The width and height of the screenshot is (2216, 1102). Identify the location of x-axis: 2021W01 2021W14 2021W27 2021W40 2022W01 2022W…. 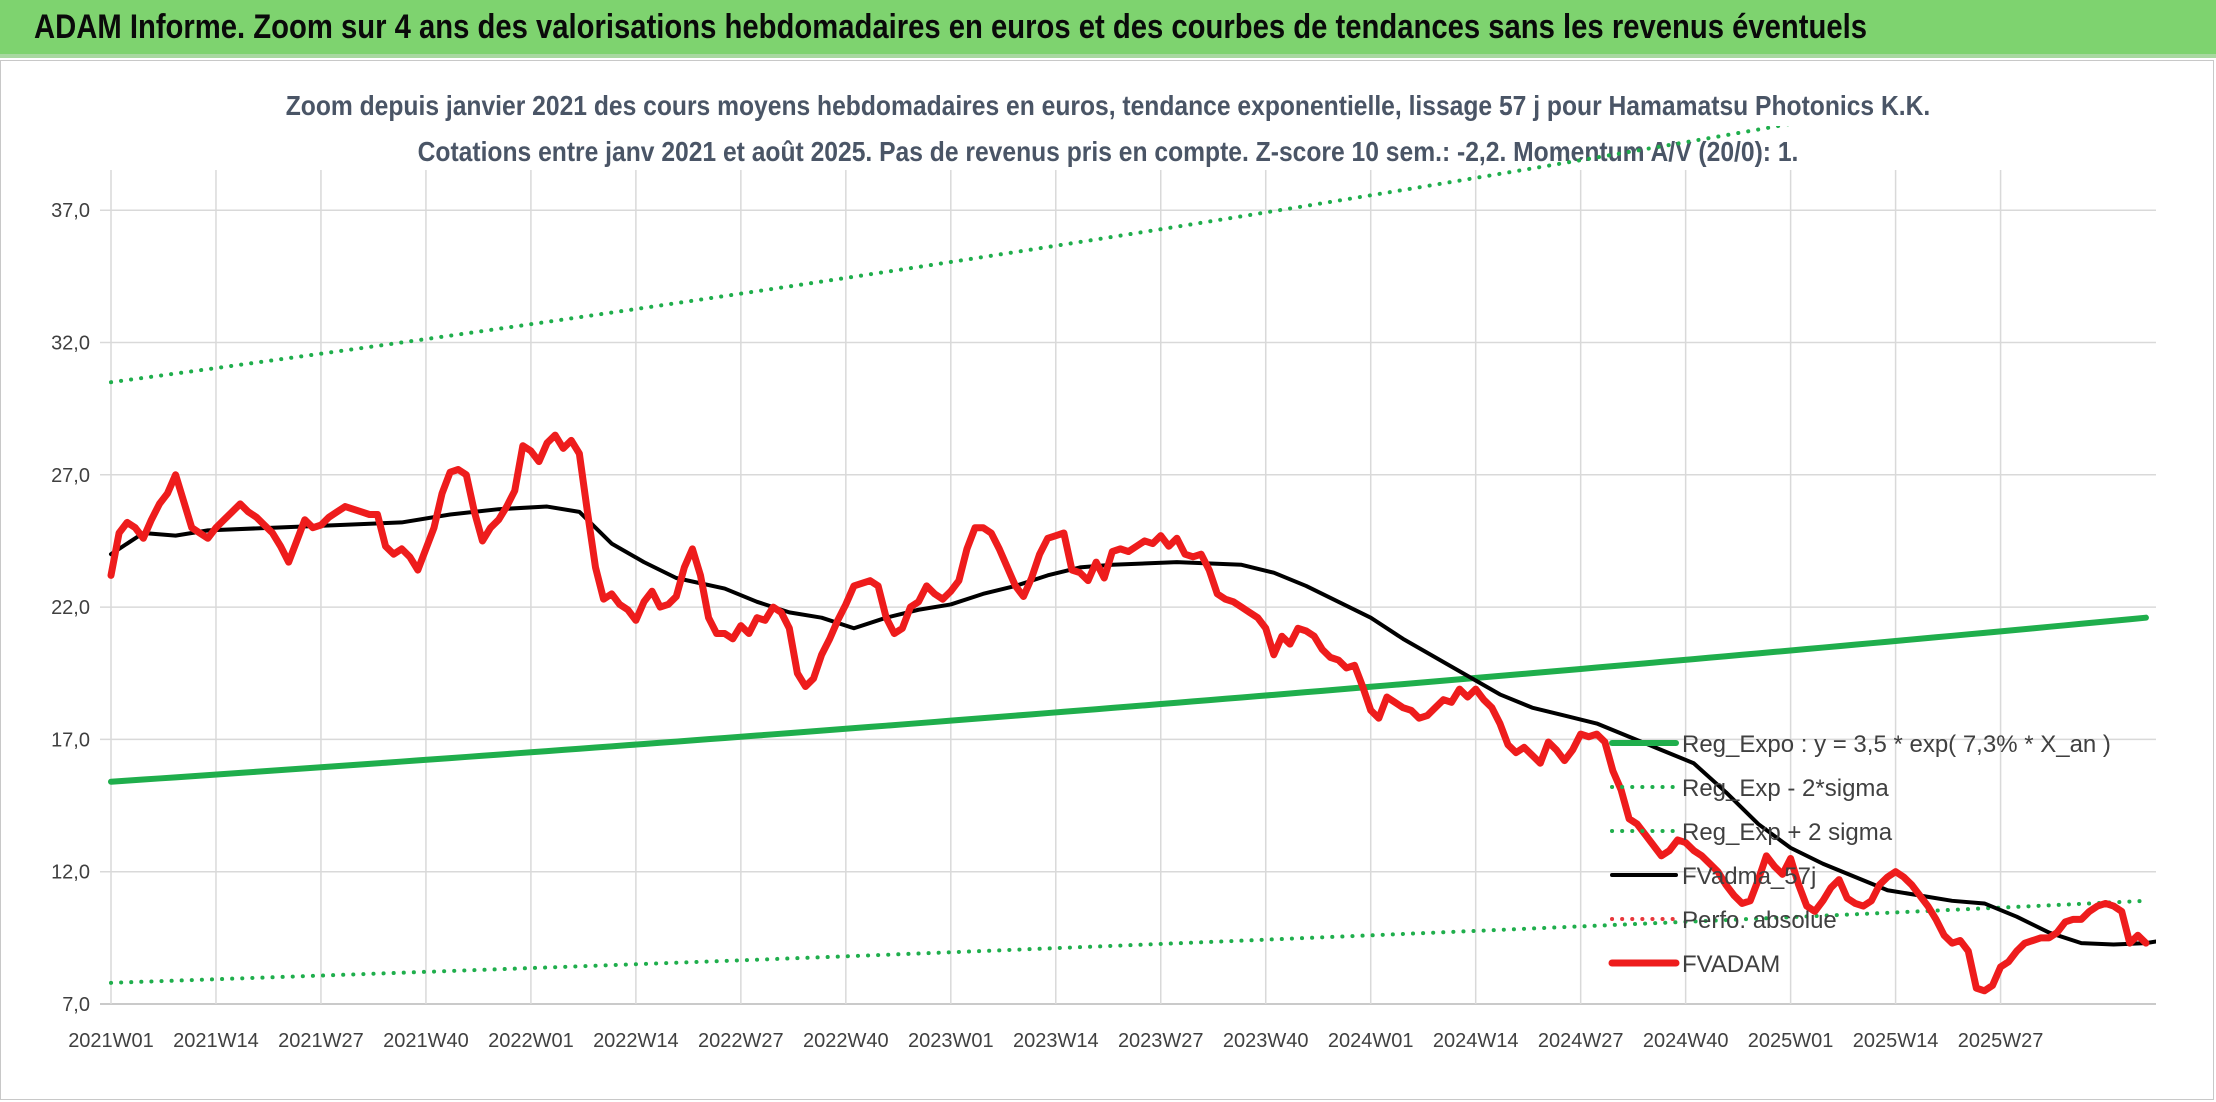
(1055, 1041).